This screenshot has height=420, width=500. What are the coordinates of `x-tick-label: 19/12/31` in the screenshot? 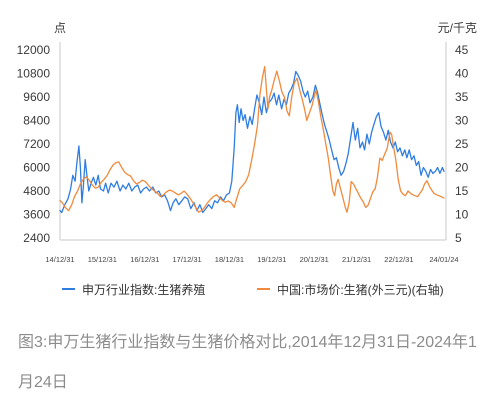 It's located at (271, 259).